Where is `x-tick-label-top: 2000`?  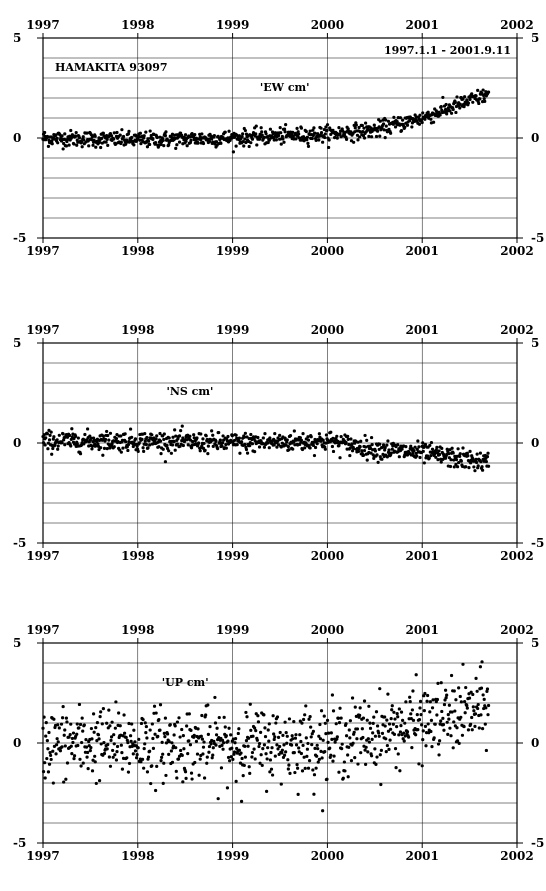 x-tick-label-top: 2000 is located at coordinates (327, 25).